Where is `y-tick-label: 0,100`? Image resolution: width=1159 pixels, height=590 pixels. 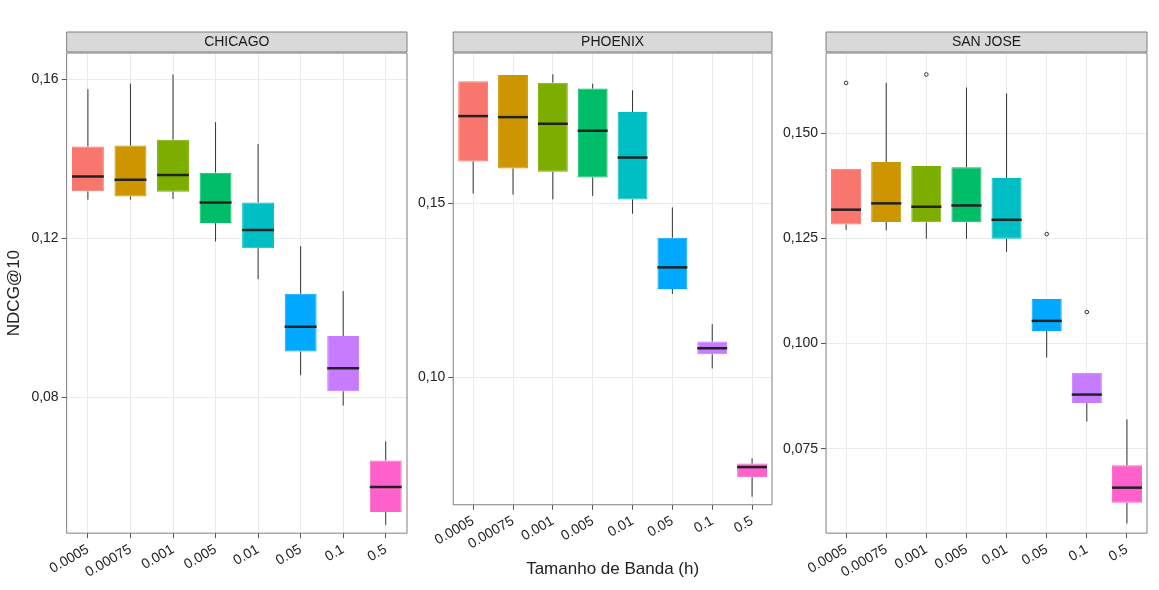 y-tick-label: 0,100 is located at coordinates (800, 342).